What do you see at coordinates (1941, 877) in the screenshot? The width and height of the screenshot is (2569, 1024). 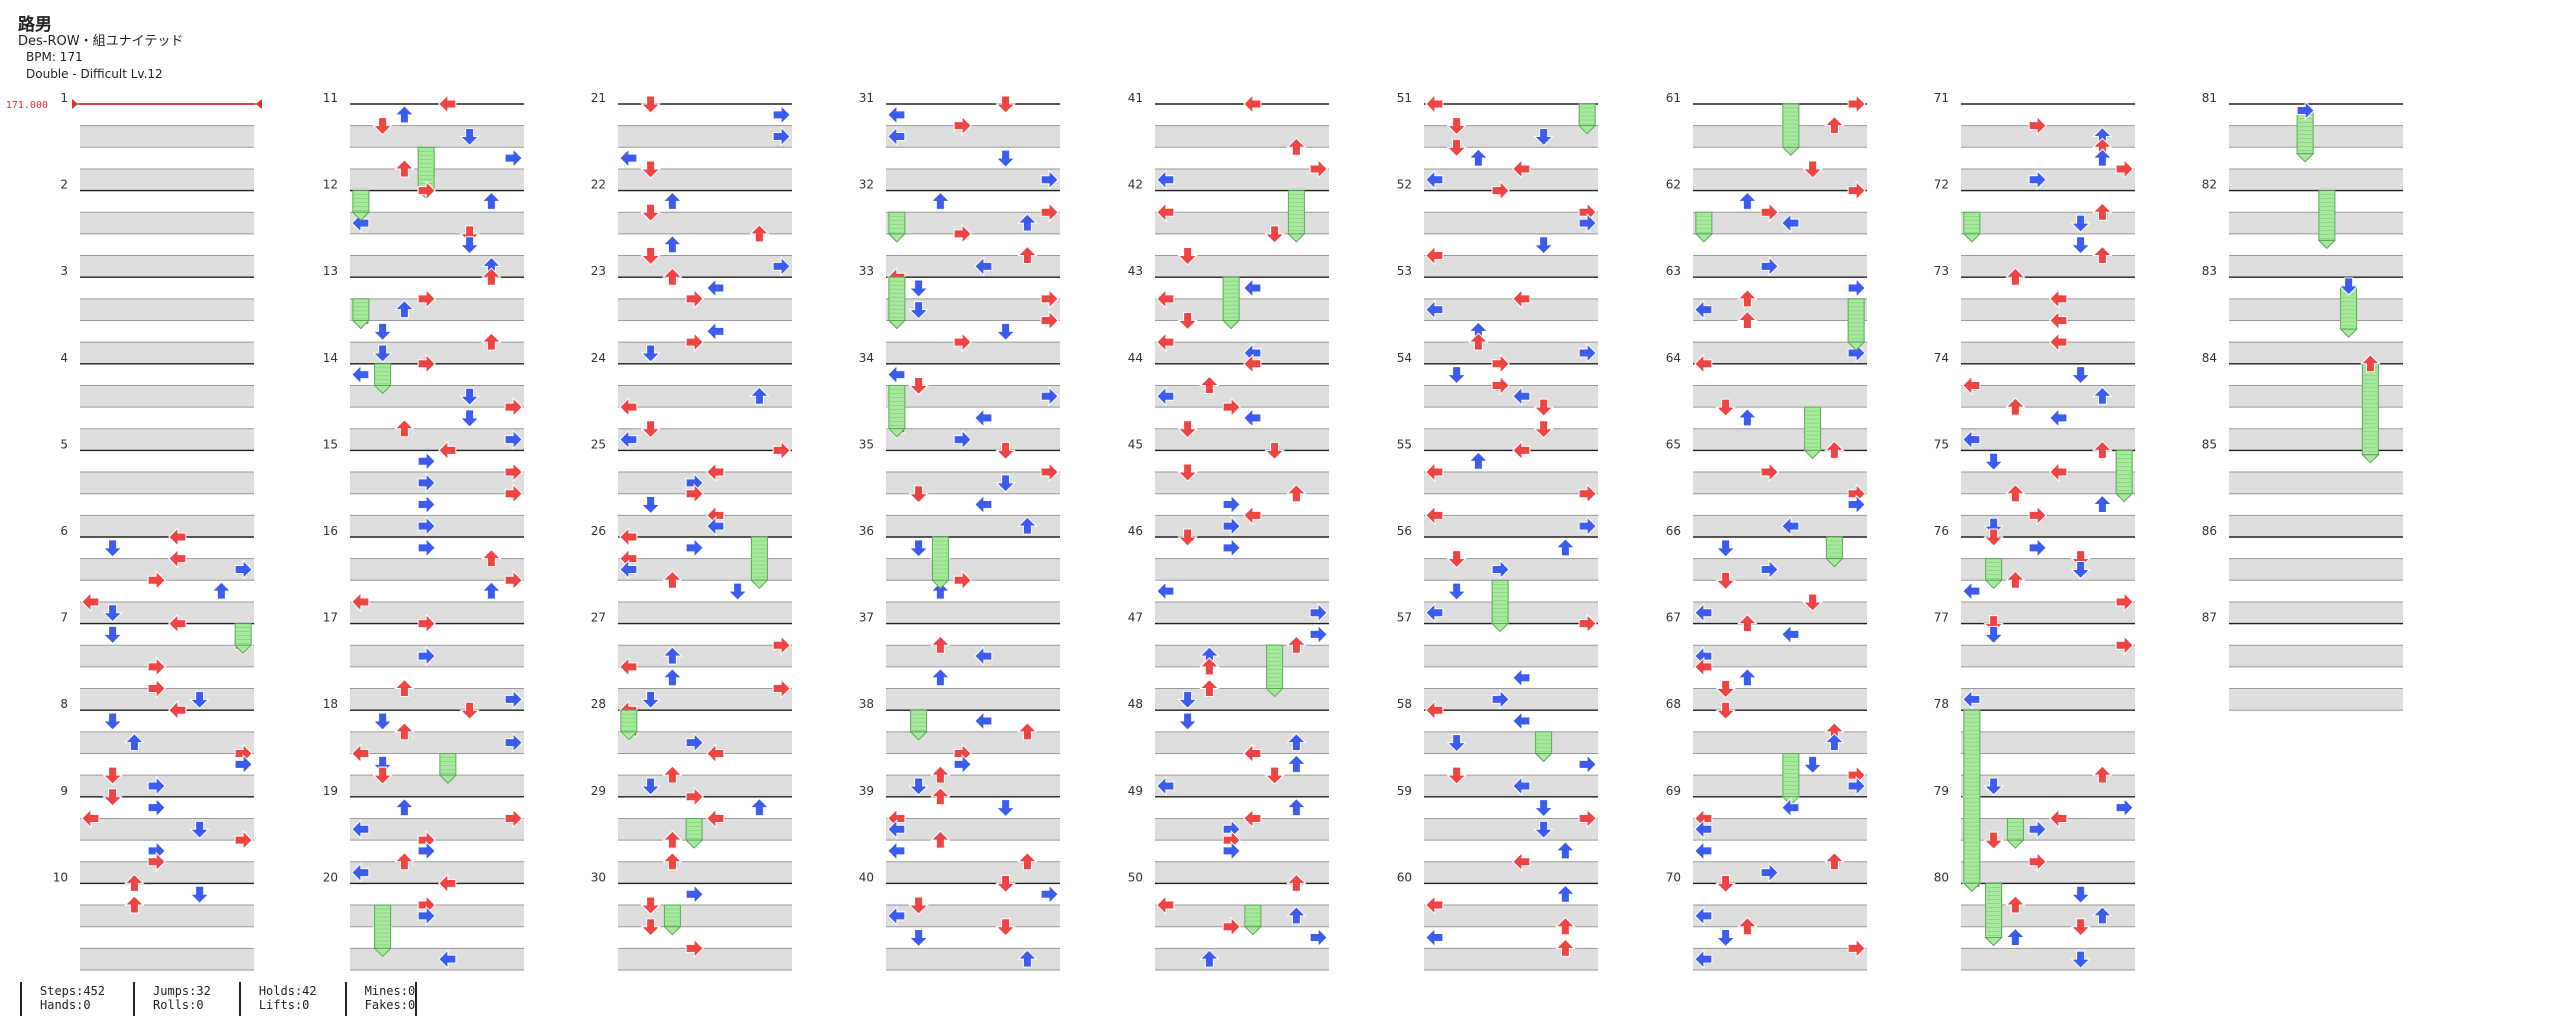 I see `measure-number: 80` at bounding box center [1941, 877].